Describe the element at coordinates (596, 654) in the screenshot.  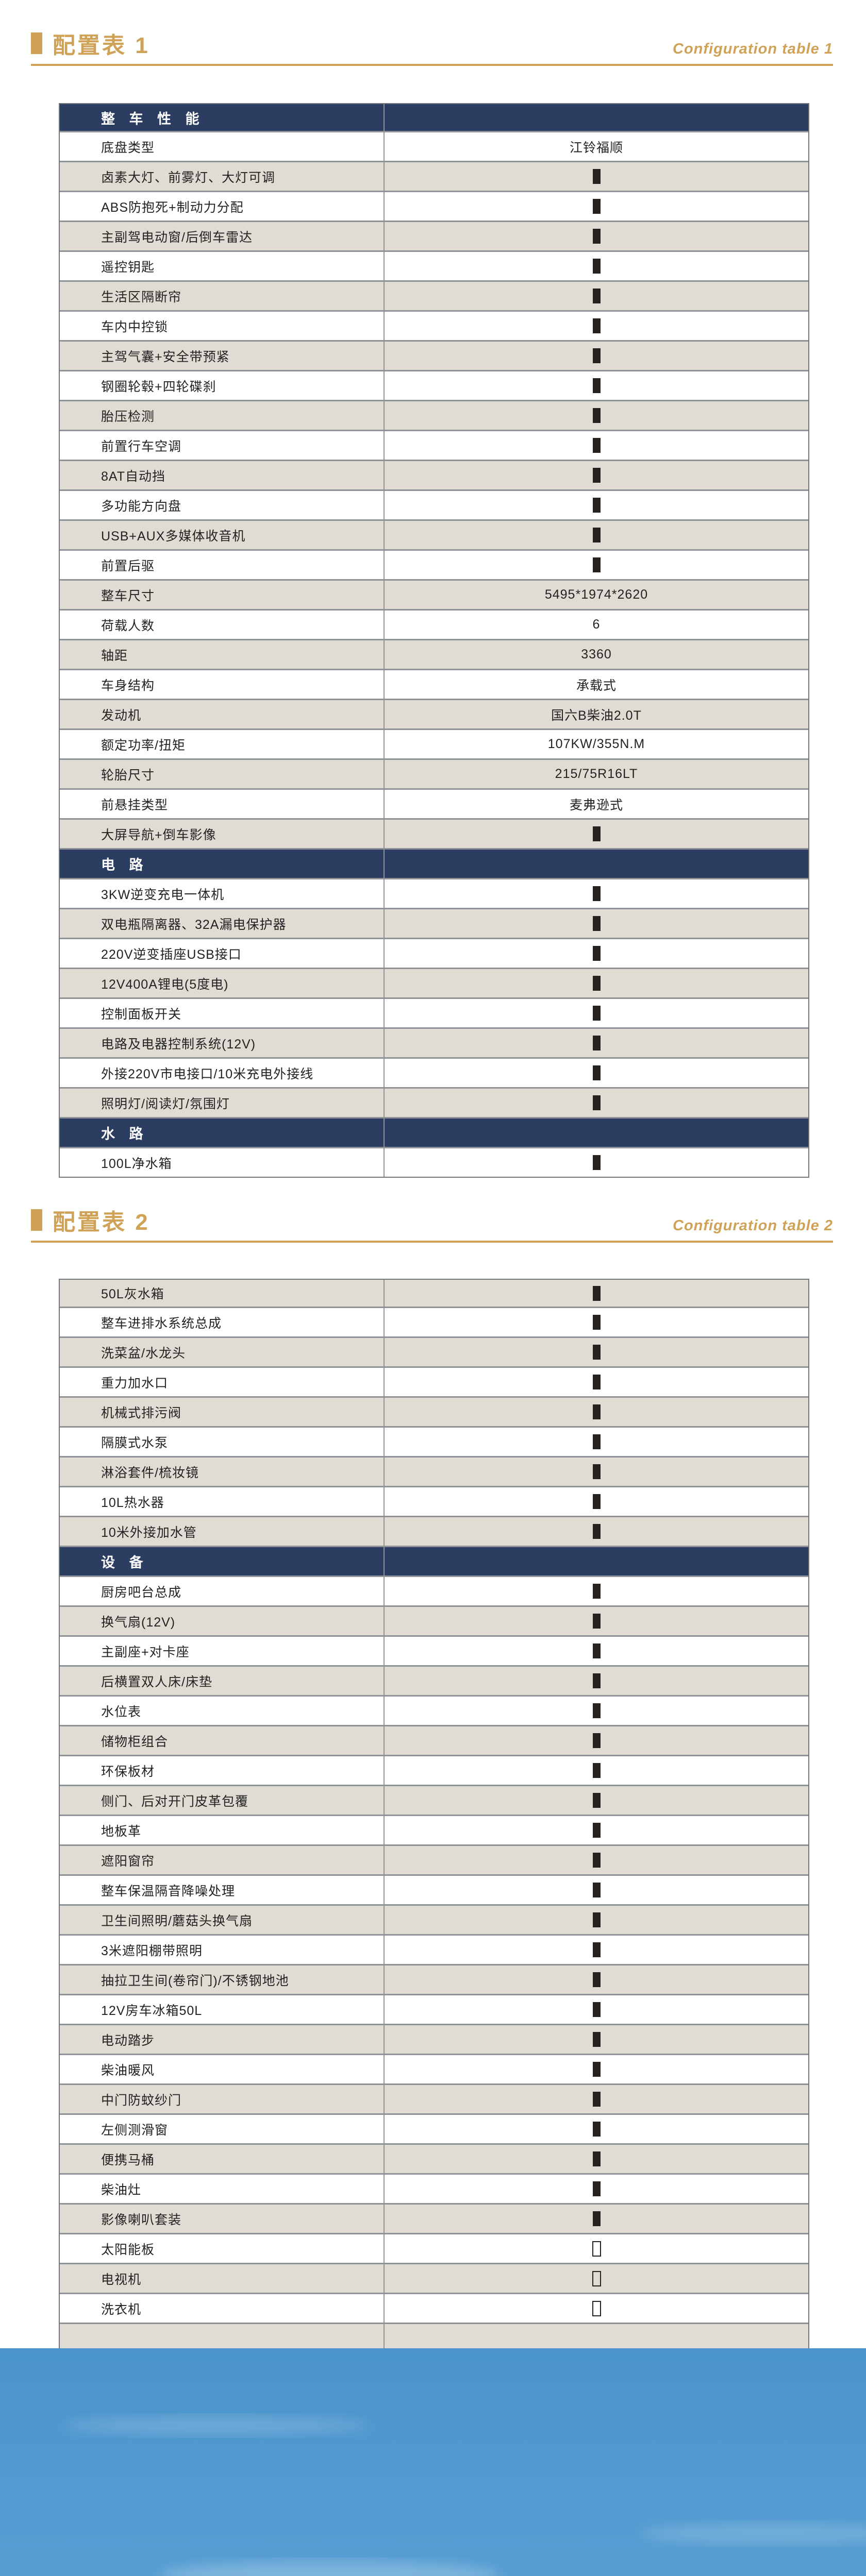
I see `spec-value: 3360` at that location.